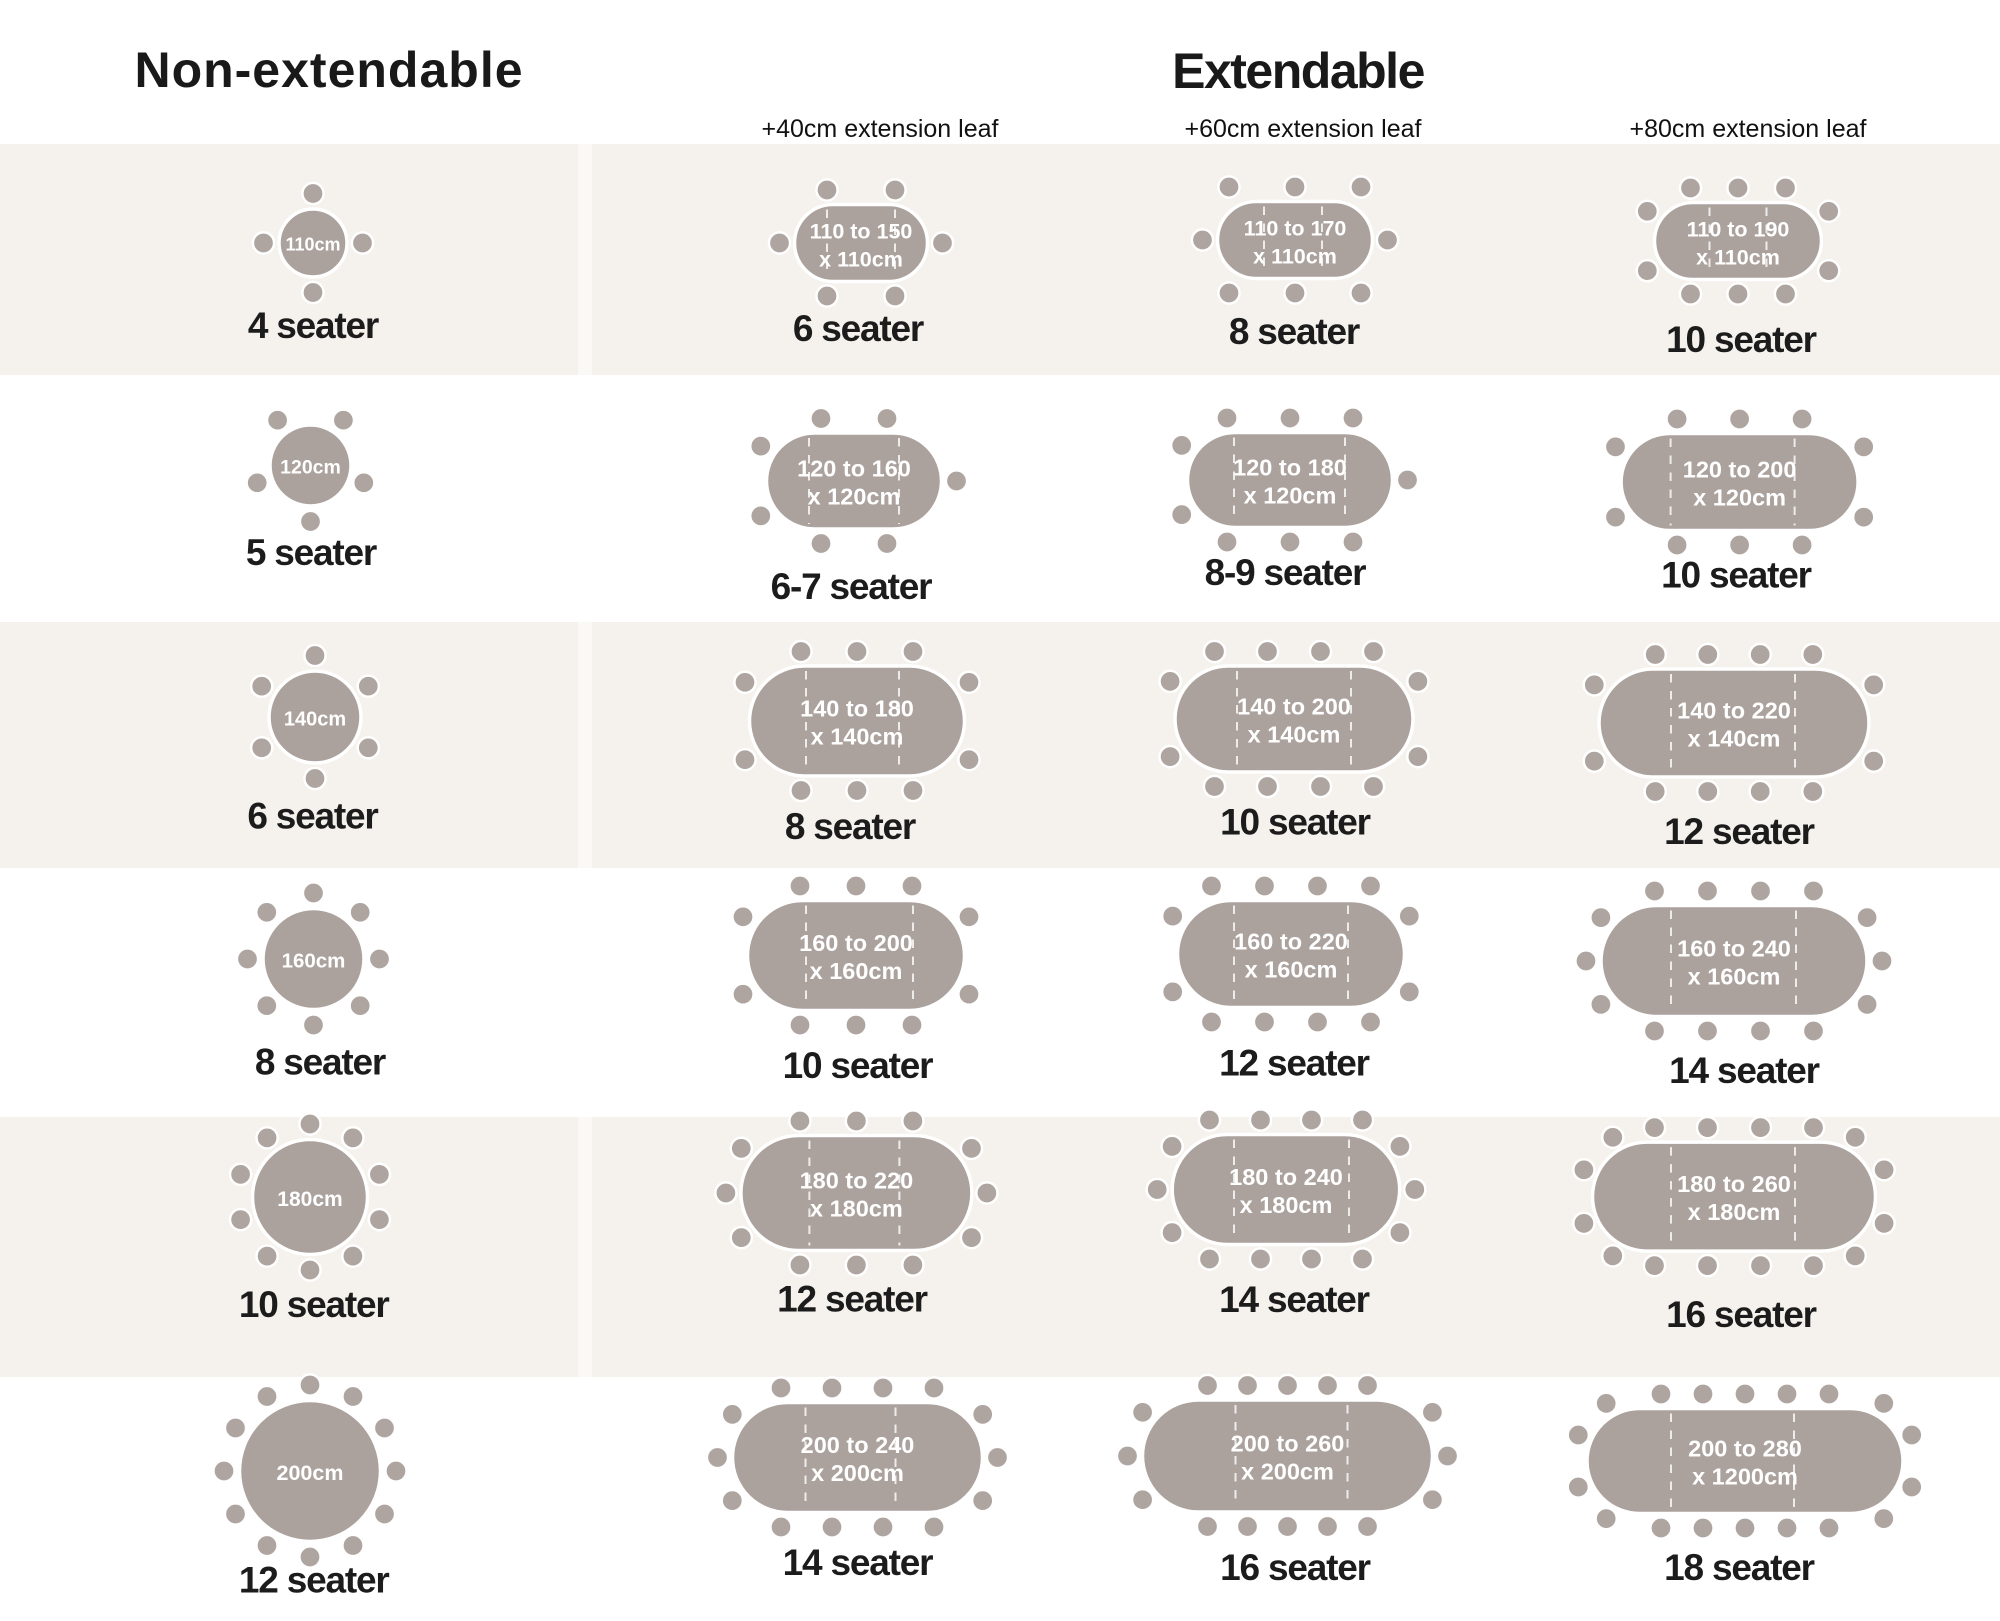  Describe the element at coordinates (1748, 129) in the screenshot. I see `svg-text: +80cm extension leaf` at that location.